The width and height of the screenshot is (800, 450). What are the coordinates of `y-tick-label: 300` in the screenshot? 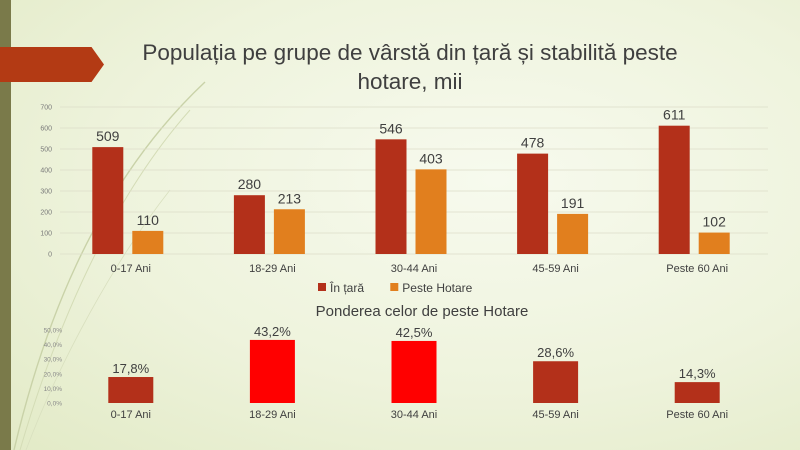 It's located at (46, 192).